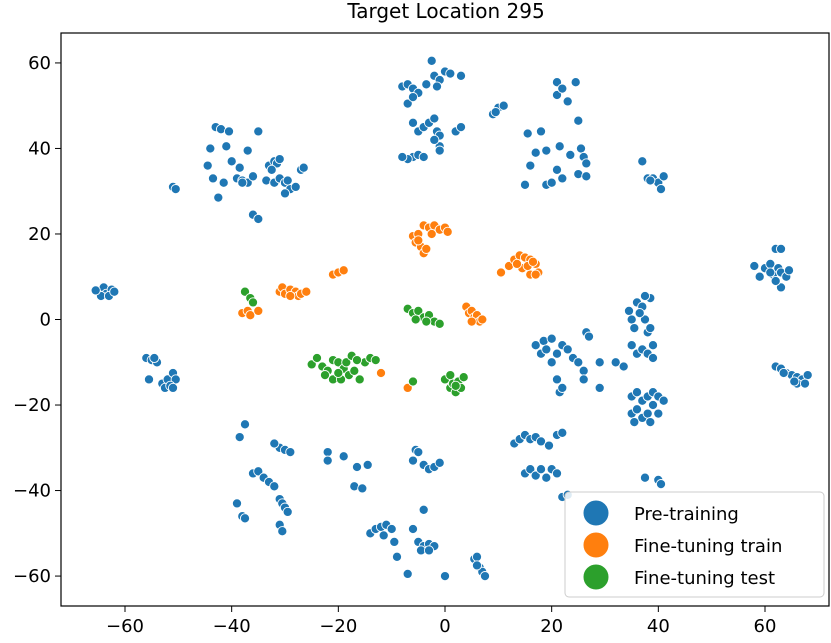 The width and height of the screenshot is (831, 643). Describe the element at coordinates (596, 545) in the screenshot. I see `legend-marker` at that location.